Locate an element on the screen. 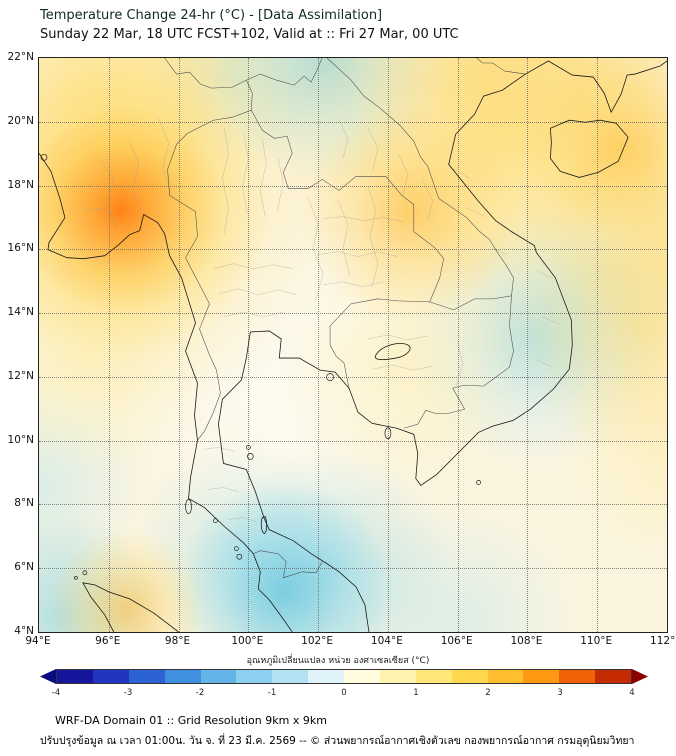 The image size is (676, 756). colorbar-tick-label: 3 is located at coordinates (560, 693).